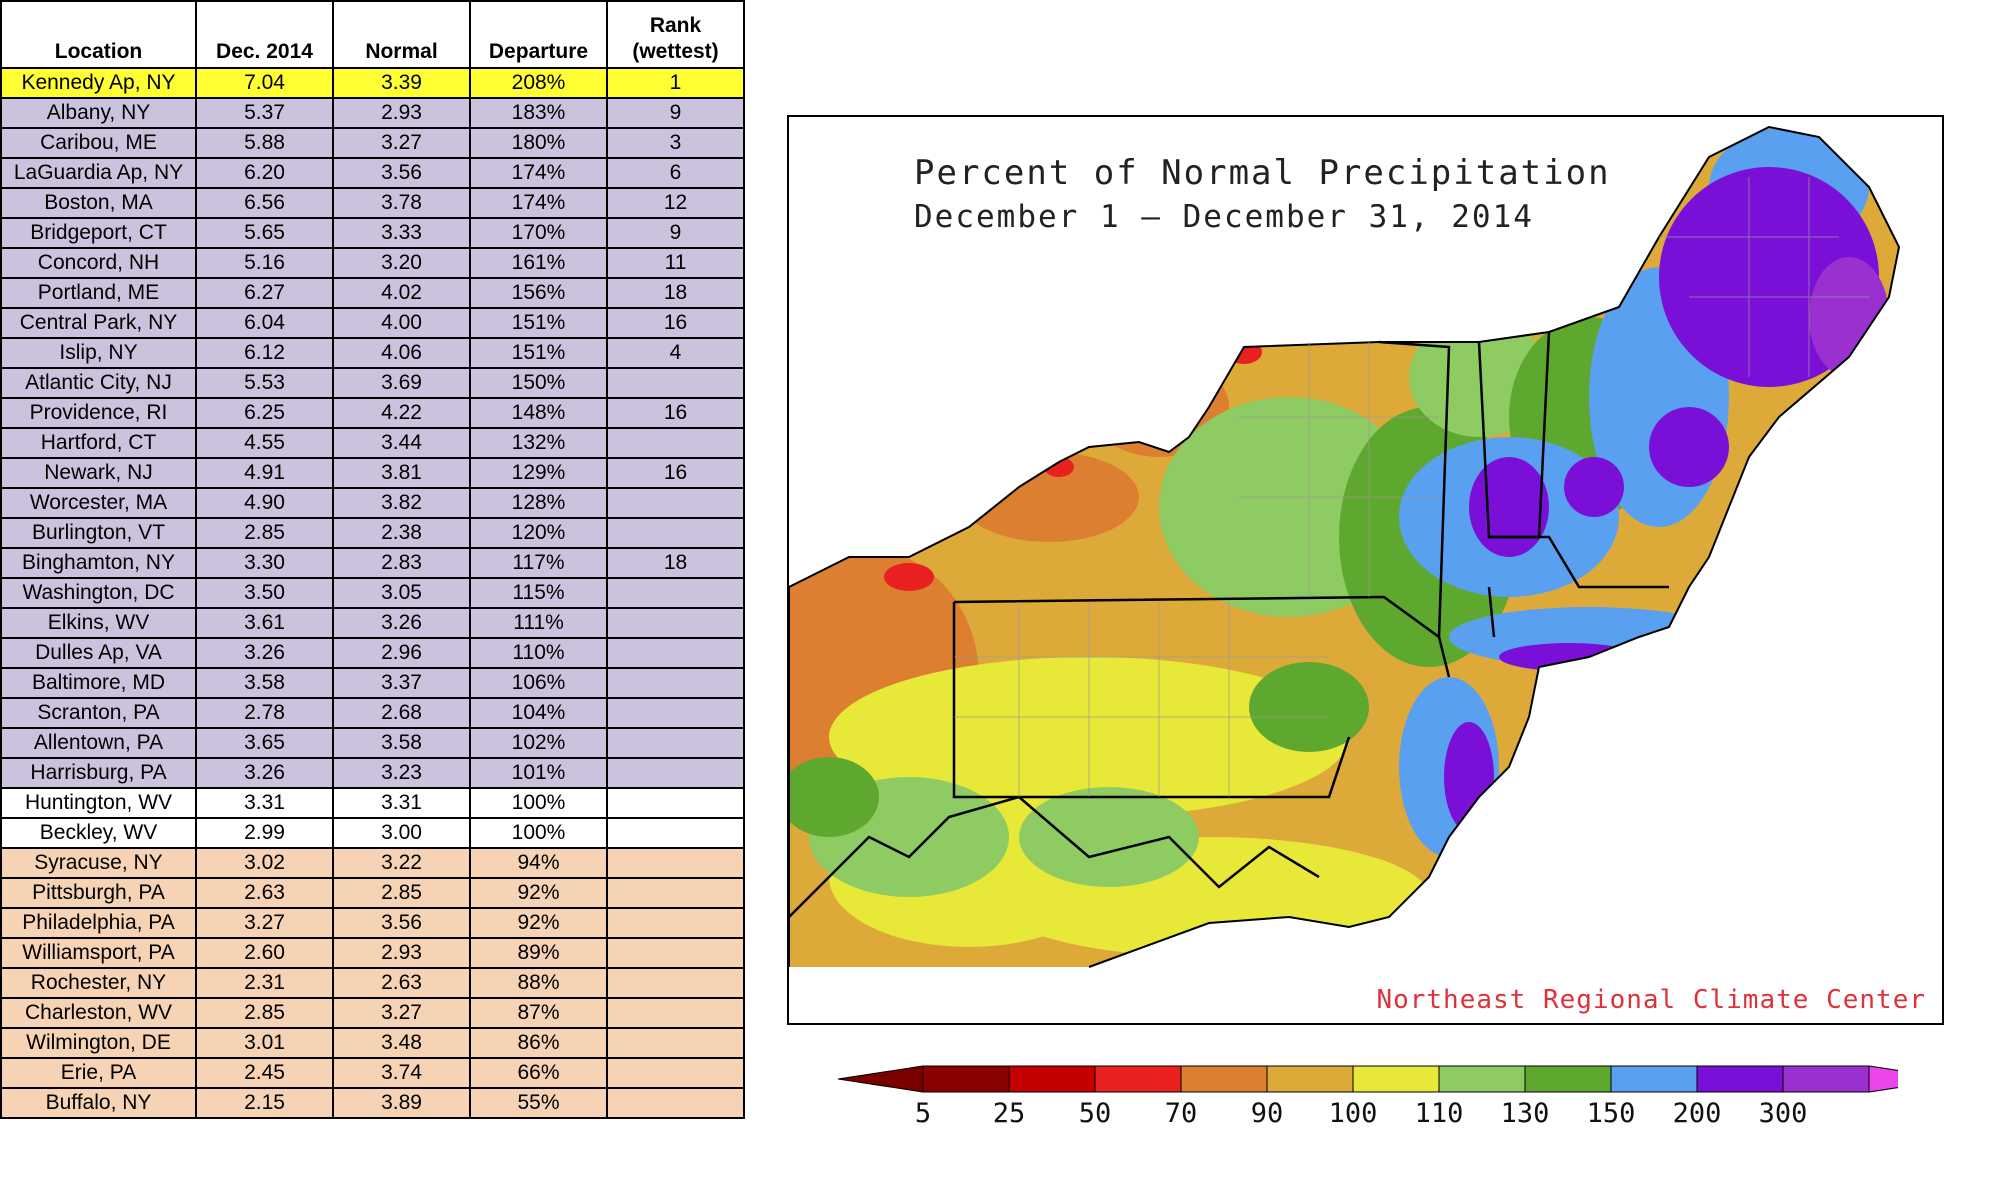 This screenshot has width=2010, height=1189. I want to click on table-row: Charleston, WV 2.85 3.27 87%, so click(372, 1013).